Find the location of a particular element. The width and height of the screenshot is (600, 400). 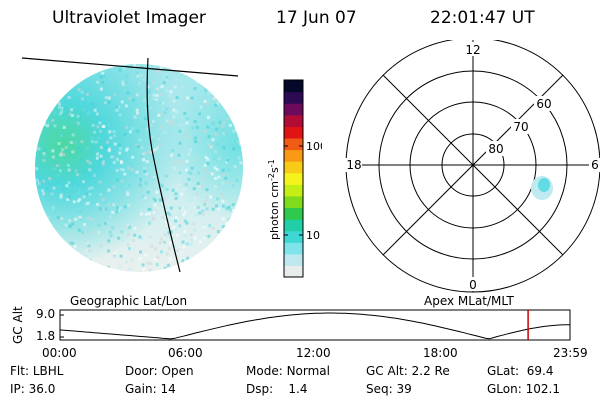

colorbar: 100 10 photon cm-2s-1 is located at coordinates (294, 178).